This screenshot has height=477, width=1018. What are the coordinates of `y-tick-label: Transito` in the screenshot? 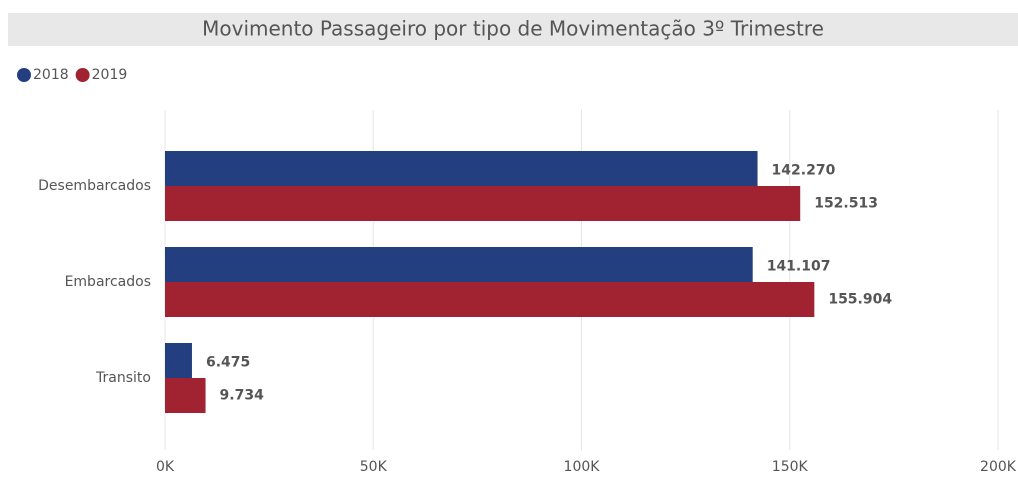 It's located at (123, 378).